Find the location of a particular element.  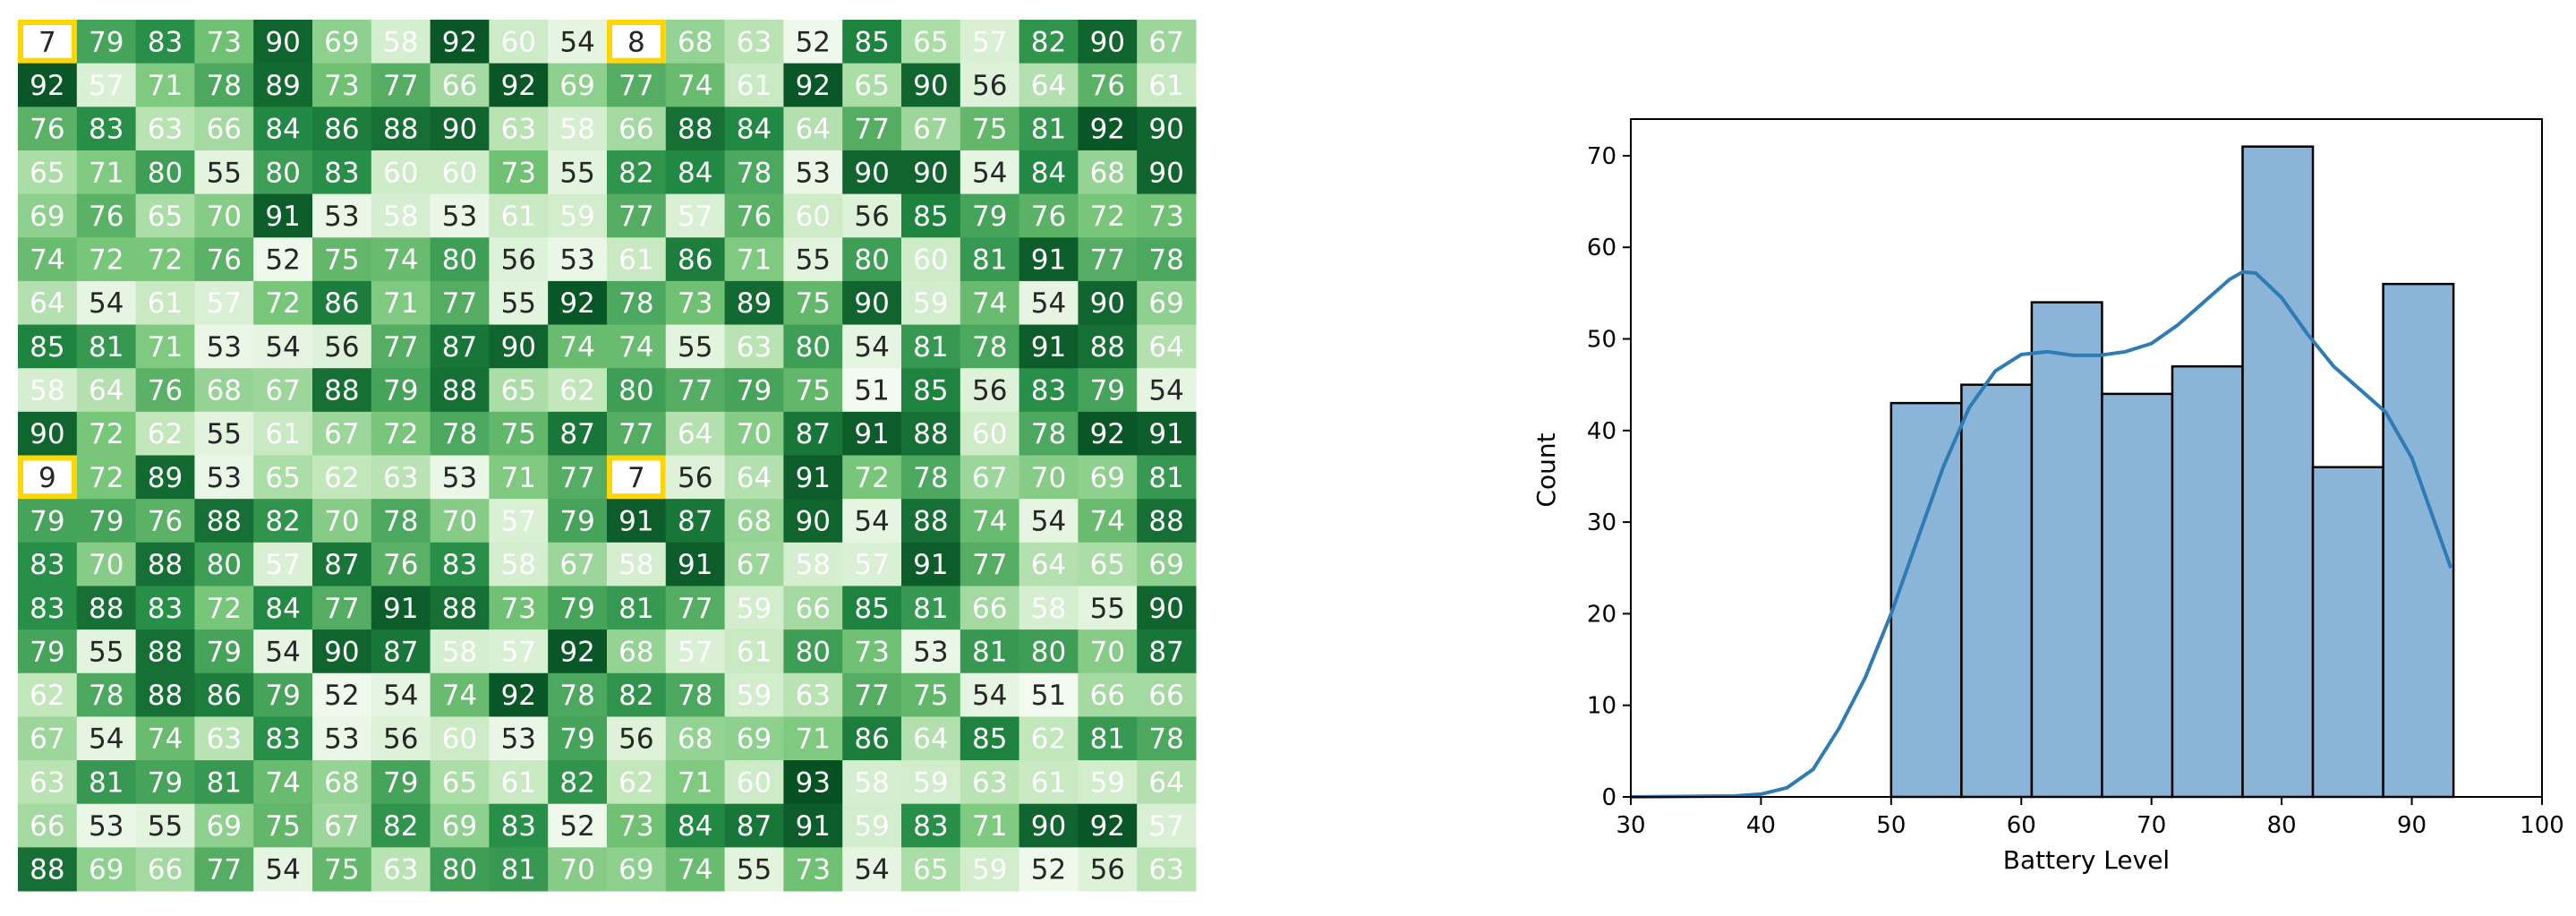

heatmap-cell-label: 61 is located at coordinates (518, 217).